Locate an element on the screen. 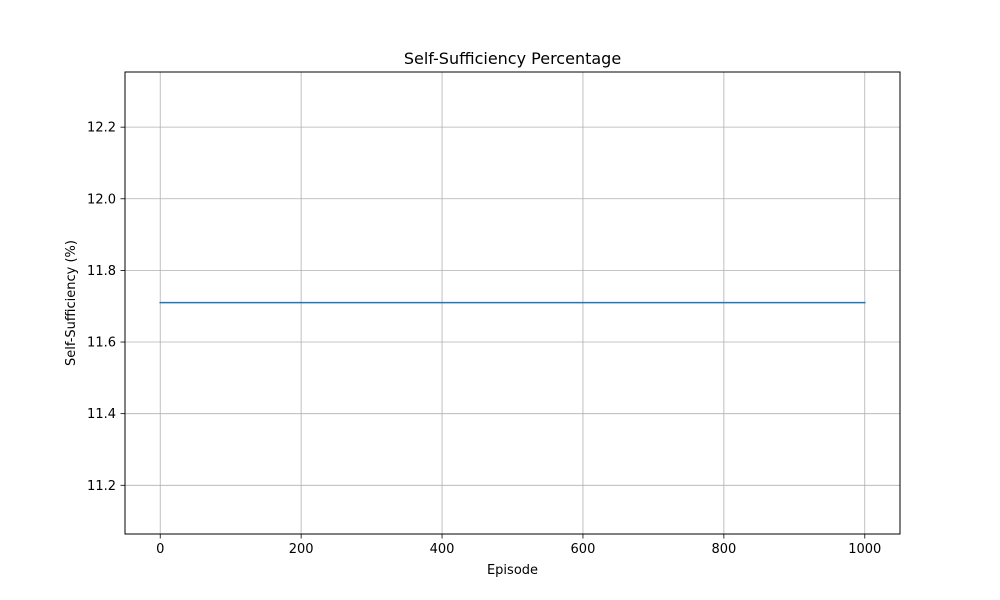 This screenshot has height=600, width=1000. y-tick-label: 12.2 is located at coordinates (101, 128).